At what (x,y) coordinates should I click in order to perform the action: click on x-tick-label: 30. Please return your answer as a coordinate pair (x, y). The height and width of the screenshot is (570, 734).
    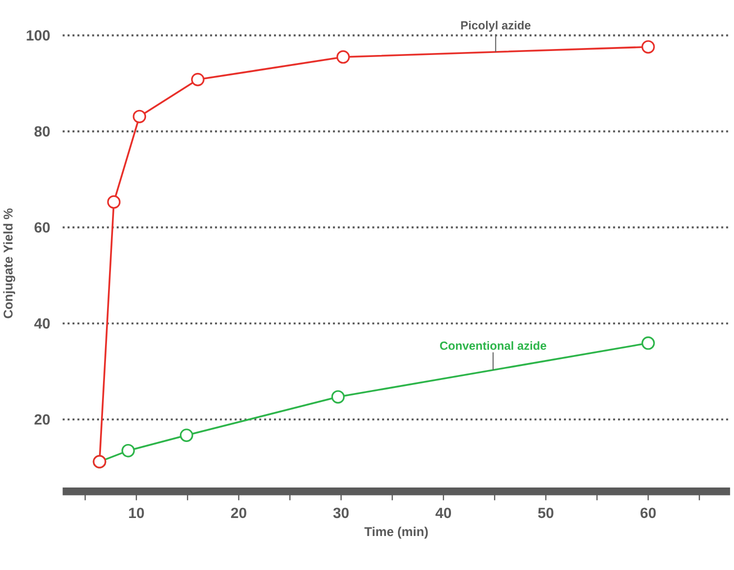
    Looking at the image, I should click on (341, 513).